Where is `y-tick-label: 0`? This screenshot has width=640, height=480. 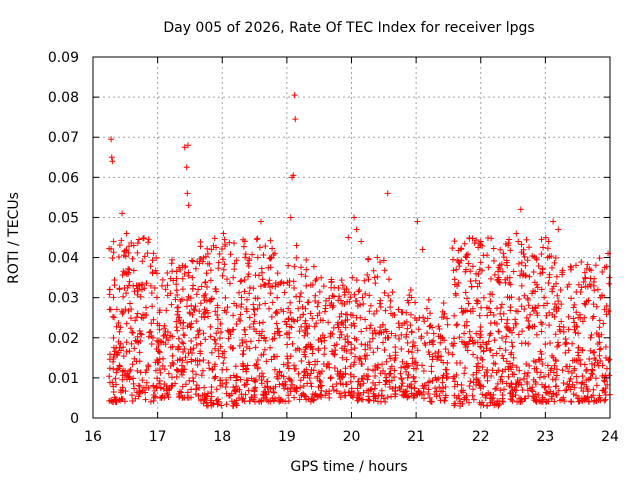
y-tick-label: 0 is located at coordinates (74, 419).